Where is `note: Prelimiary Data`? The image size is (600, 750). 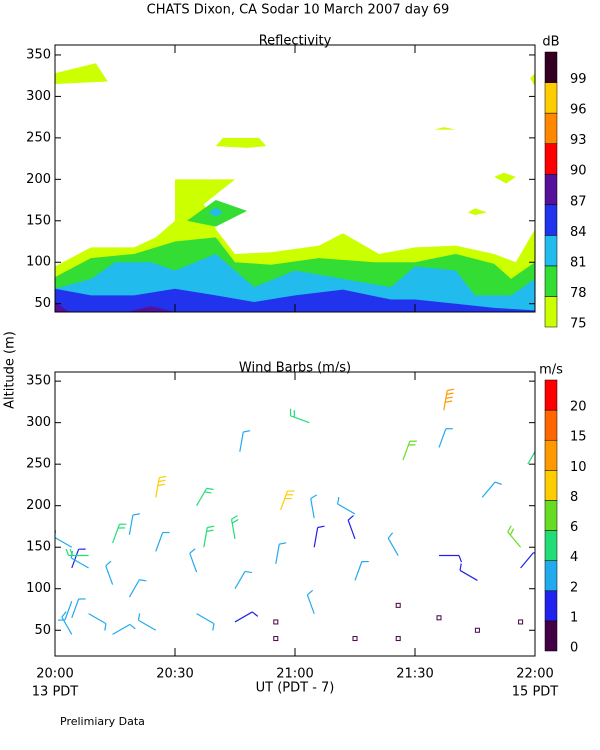
note: Prelimiary Data is located at coordinates (102, 721).